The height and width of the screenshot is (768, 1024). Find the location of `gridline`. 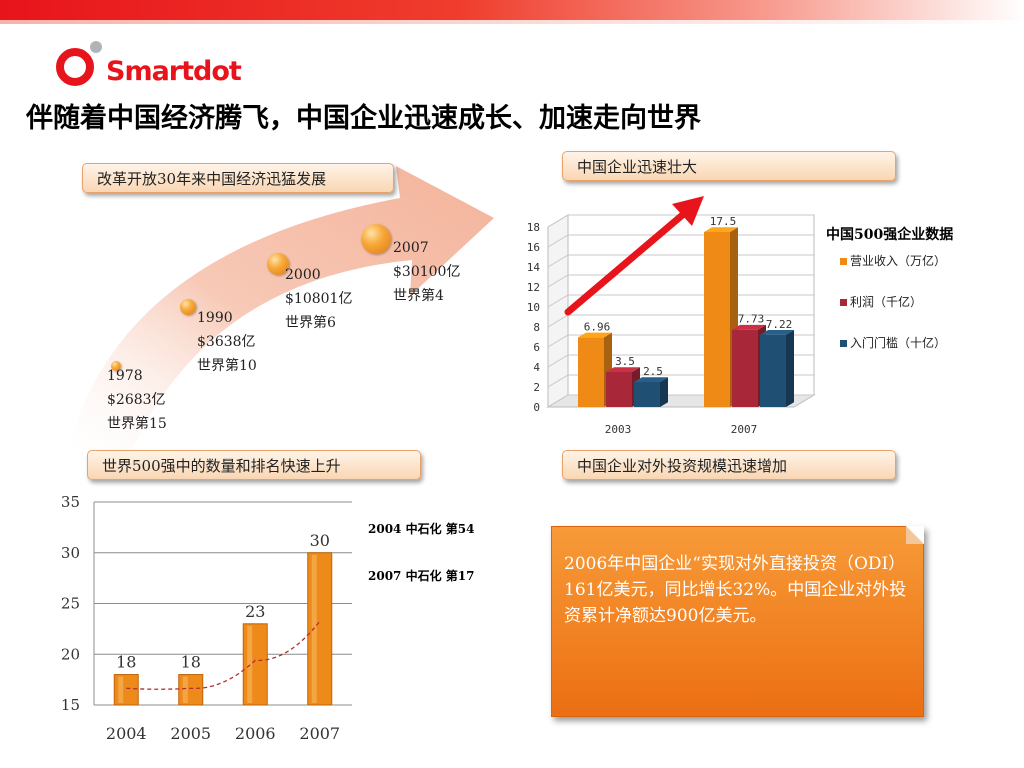

gridline is located at coordinates (680, 221).